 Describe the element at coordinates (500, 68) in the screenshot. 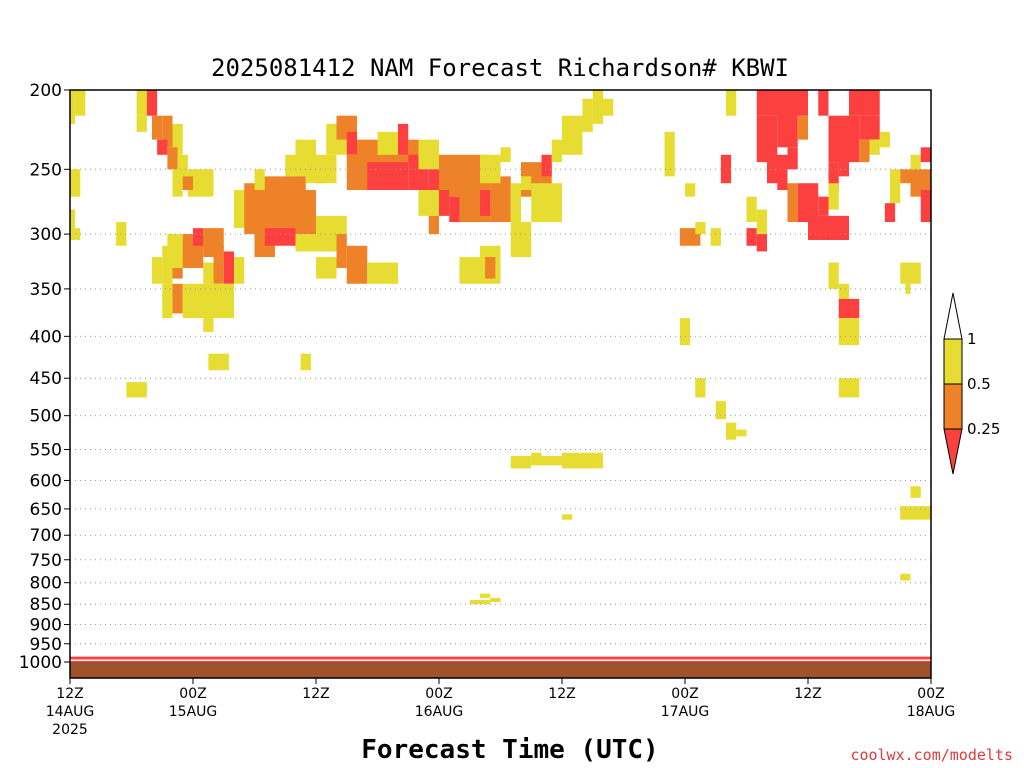

I see `chart-title: 2025081412 NAM Forecast Richardson# KBWI` at that location.